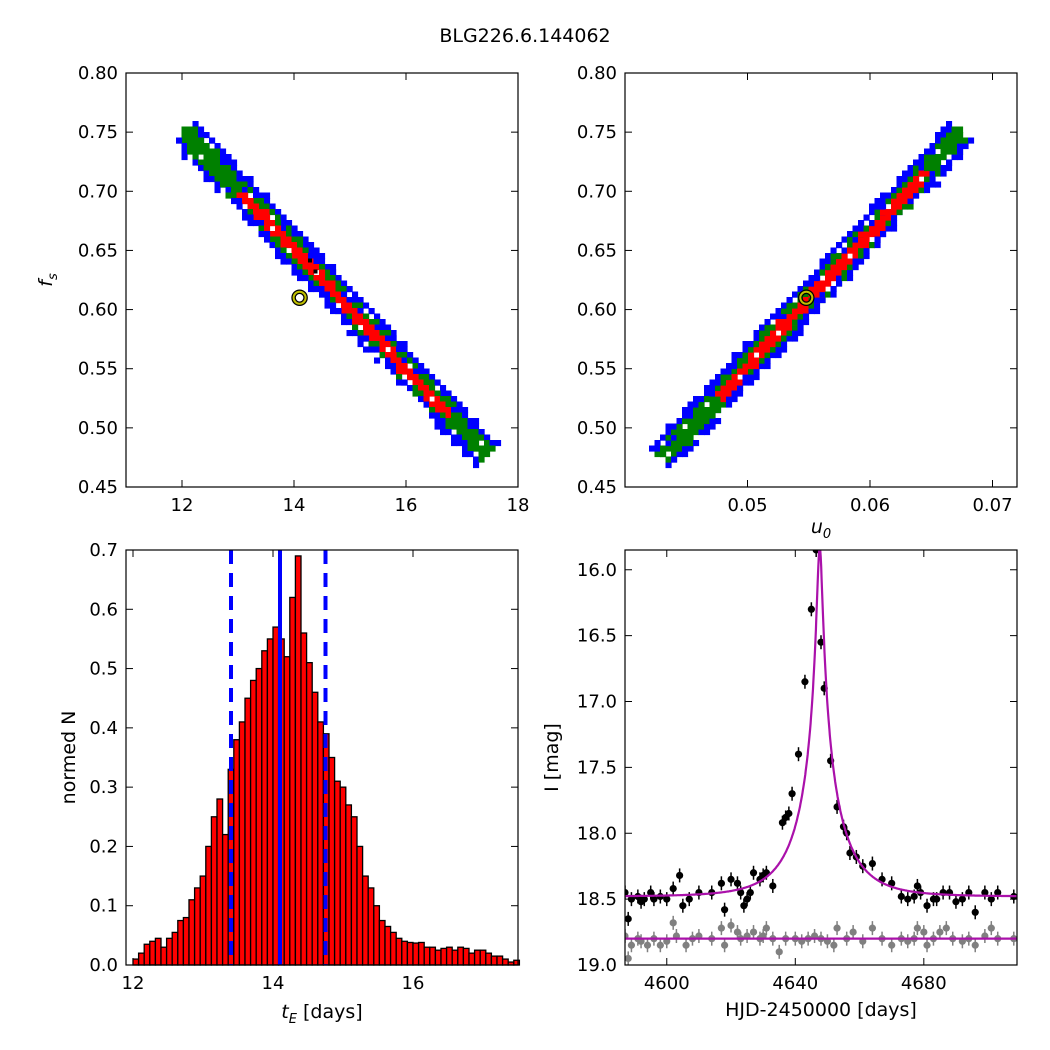 The height and width of the screenshot is (1050, 1050). Describe the element at coordinates (806, 297) in the screenshot. I see `best-fit-marker` at that location.